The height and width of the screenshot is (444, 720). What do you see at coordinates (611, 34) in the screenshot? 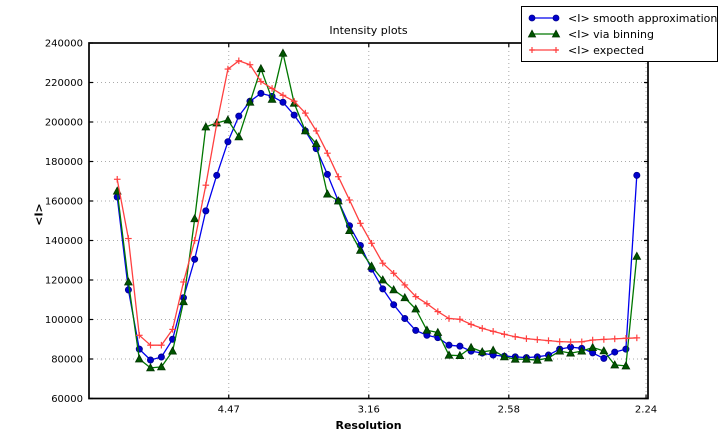
I see `legend-label: <I> via binning` at bounding box center [611, 34].